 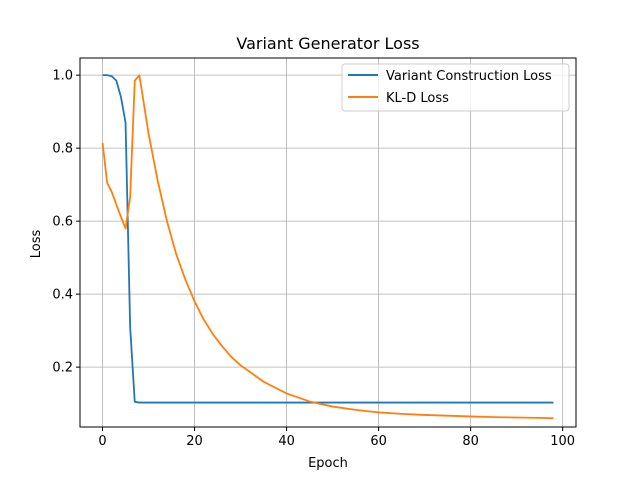 What do you see at coordinates (62, 149) in the screenshot?
I see `y-tick-label: 0.8` at bounding box center [62, 149].